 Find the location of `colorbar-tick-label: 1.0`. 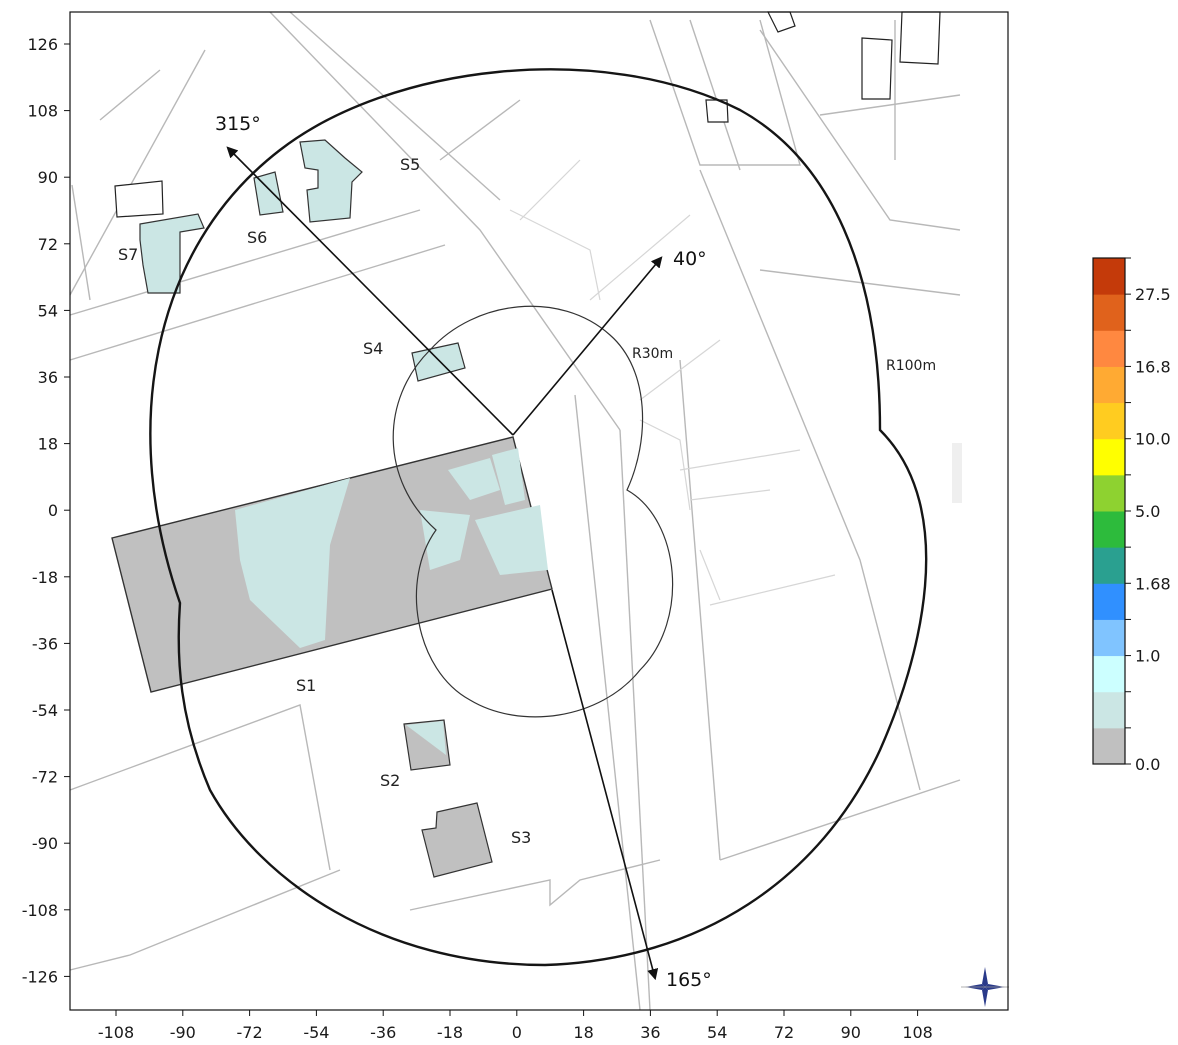

colorbar-tick-label: 1.0 is located at coordinates (1147, 656).